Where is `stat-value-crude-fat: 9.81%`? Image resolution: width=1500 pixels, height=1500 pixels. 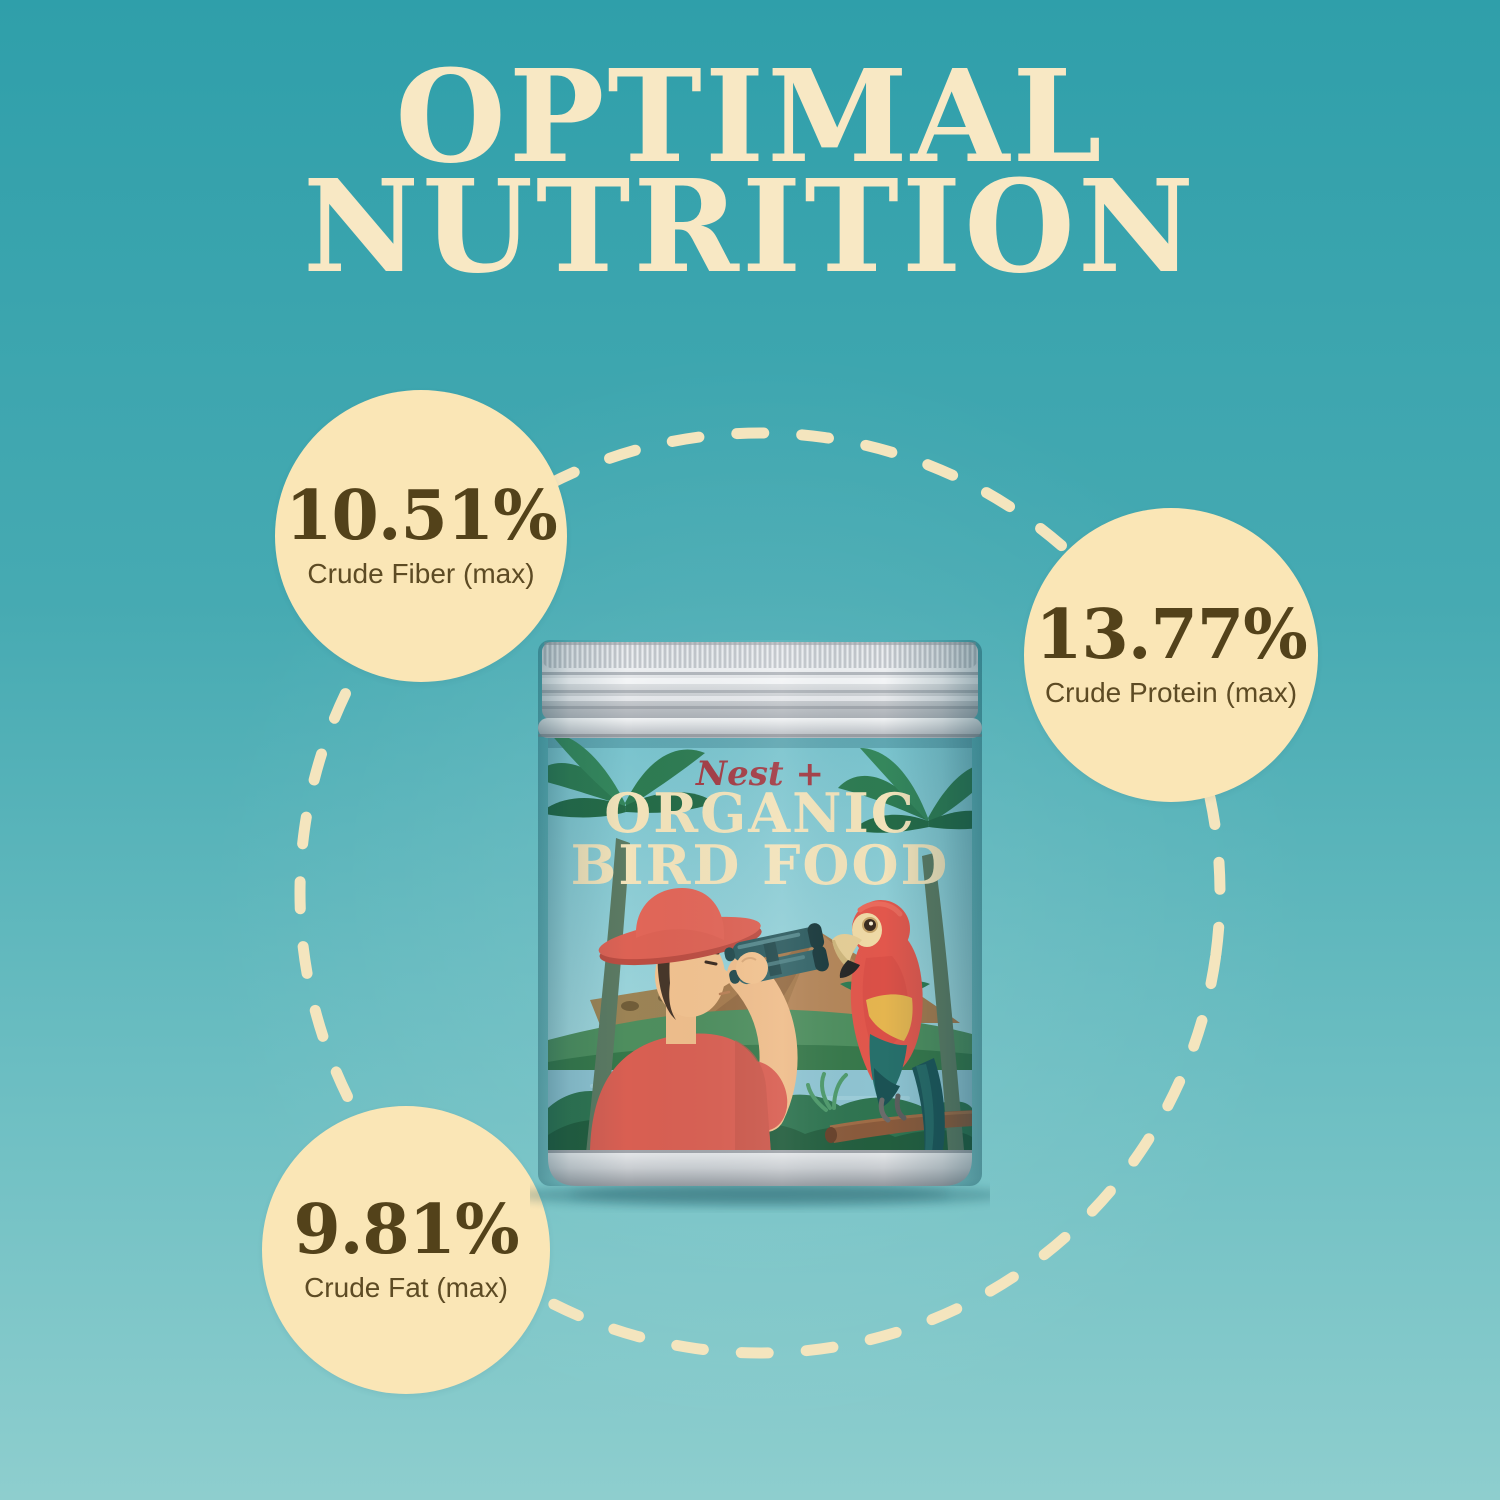
stat-value-crude-fat: 9.81% is located at coordinates (406, 1230).